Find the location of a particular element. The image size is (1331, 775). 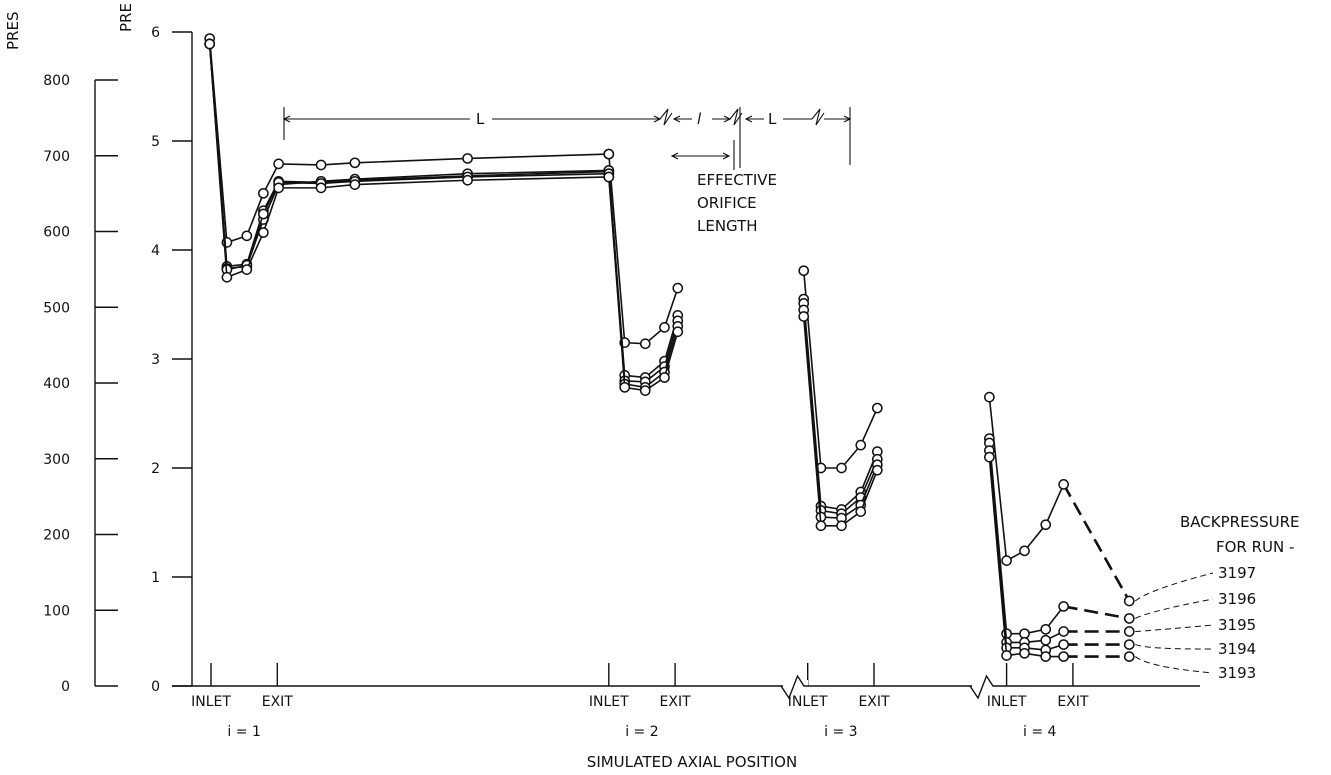

backpressure-label: BACKPRESSURE FOR RUN - is located at coordinates (1239, 534).